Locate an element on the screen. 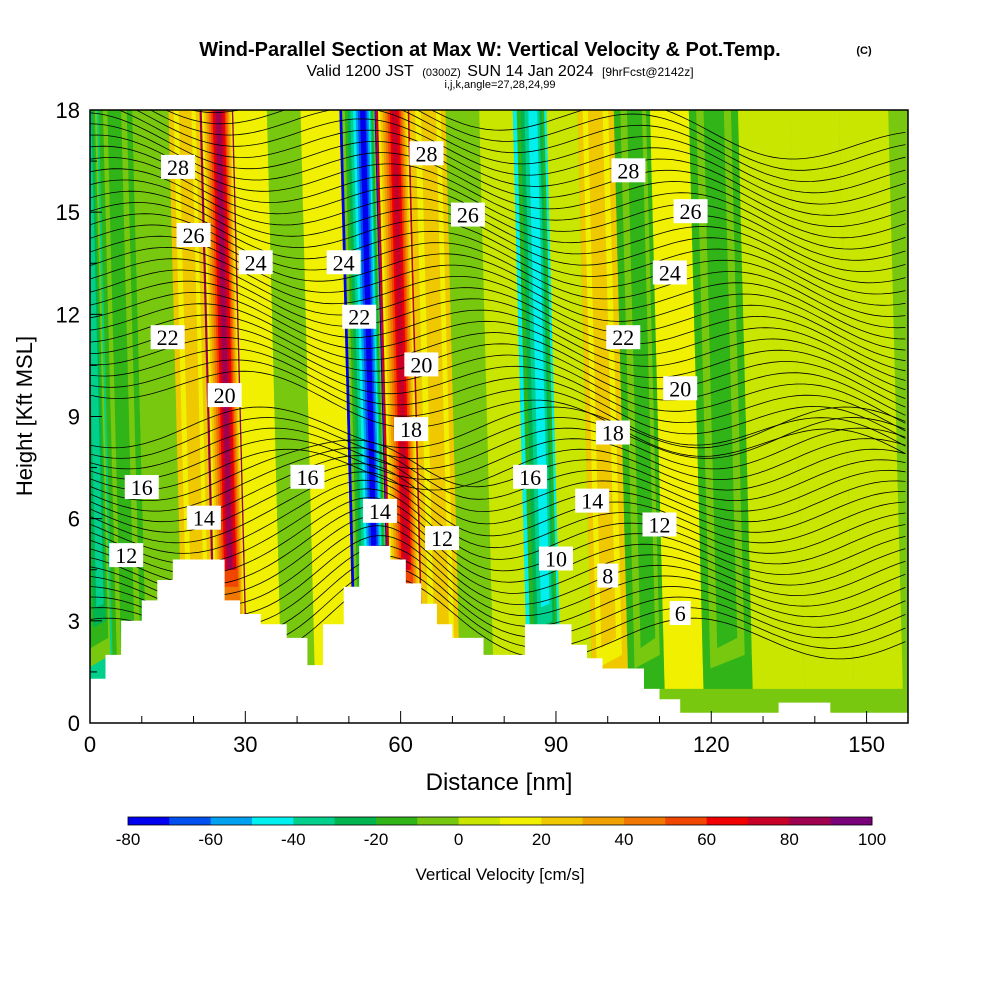  y-tick-label: 3 is located at coordinates (74, 621).